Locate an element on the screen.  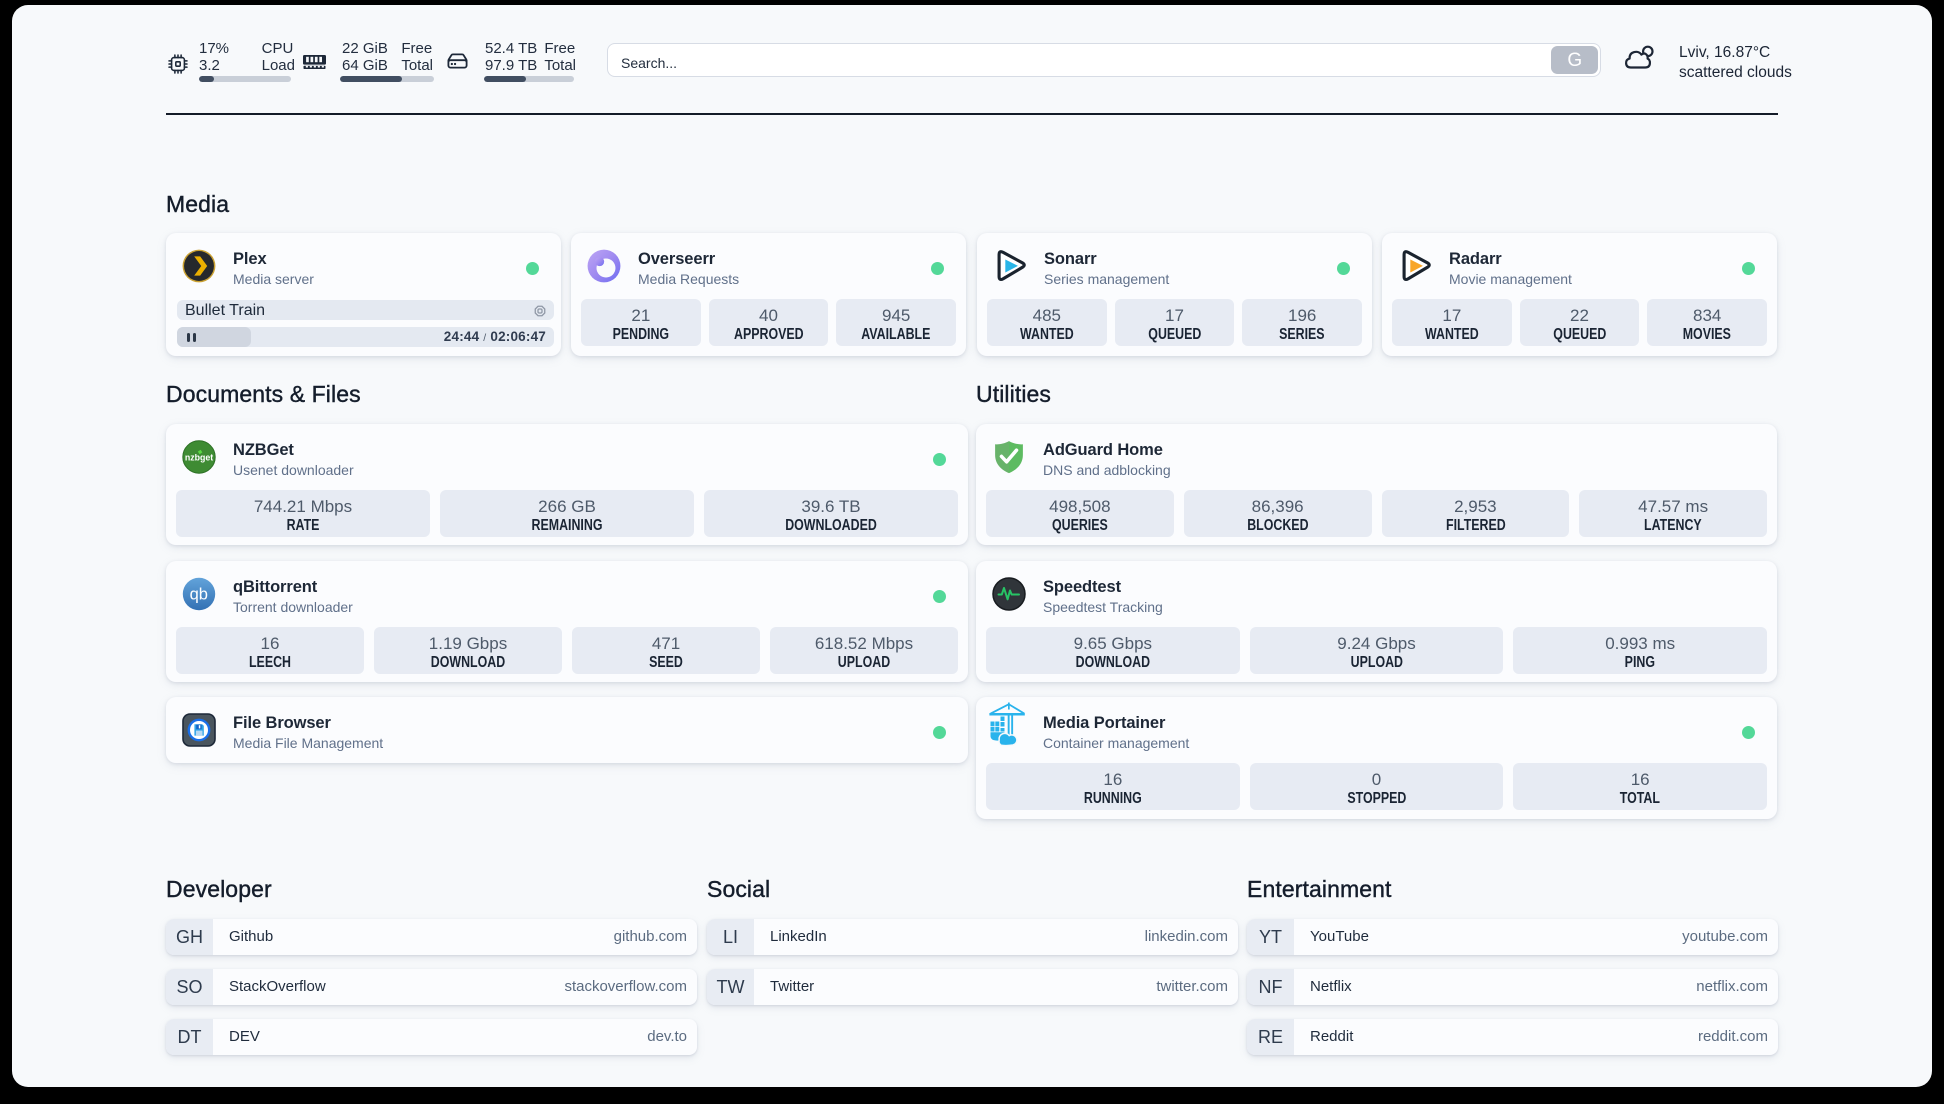
svg-text: qb is located at coordinates (199, 594).